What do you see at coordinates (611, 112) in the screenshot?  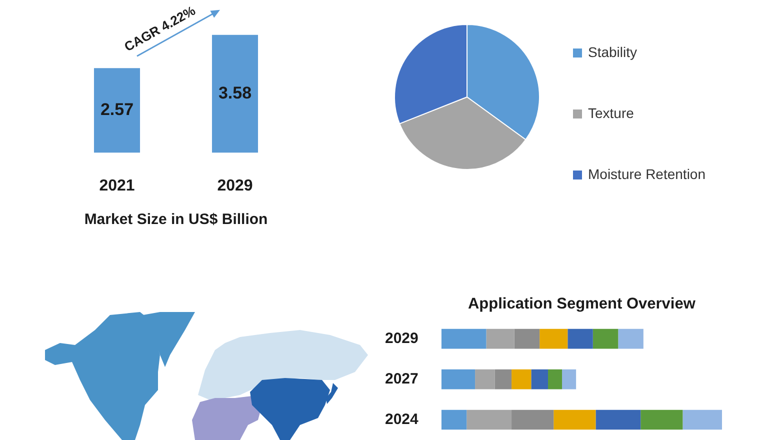 I see `legend-label: Texture` at bounding box center [611, 112].